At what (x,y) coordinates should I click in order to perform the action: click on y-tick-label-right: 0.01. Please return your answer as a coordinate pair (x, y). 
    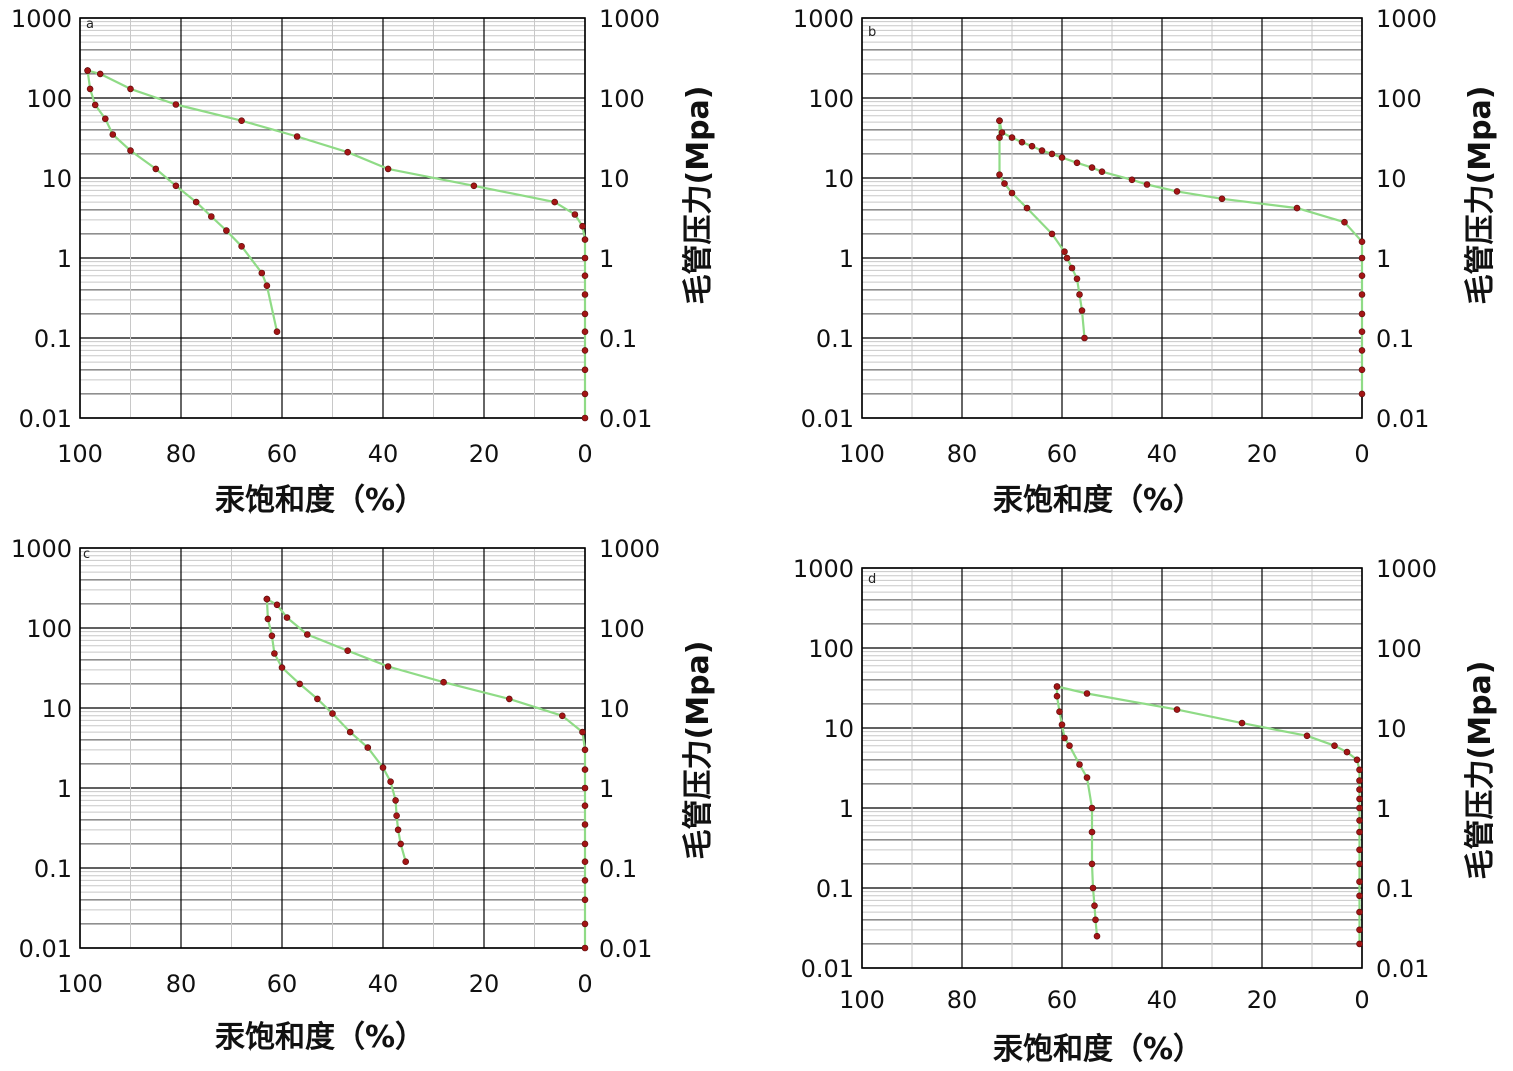
    Looking at the image, I should click on (1402, 969).